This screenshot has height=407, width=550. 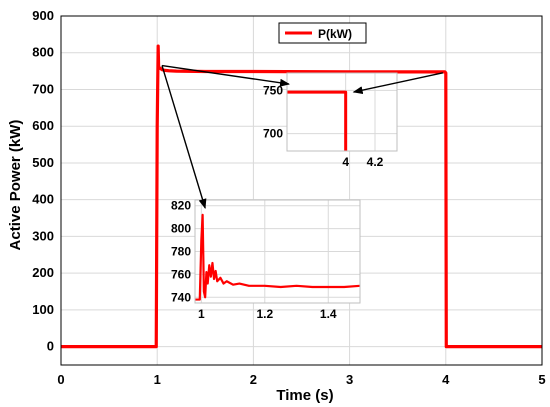 What do you see at coordinates (349, 379) in the screenshot?
I see `main-x-tick-label: 3` at bounding box center [349, 379].